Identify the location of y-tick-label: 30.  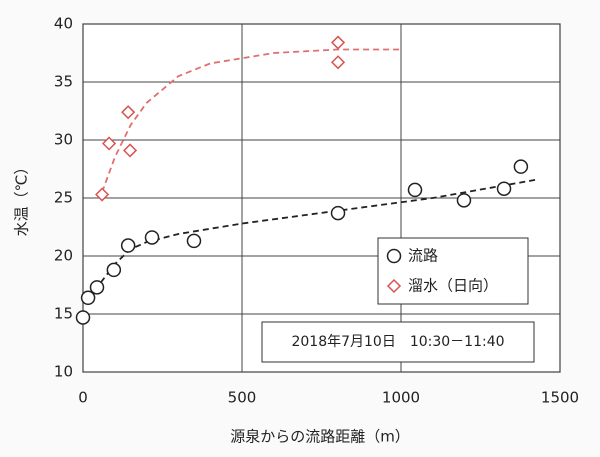
(63, 140).